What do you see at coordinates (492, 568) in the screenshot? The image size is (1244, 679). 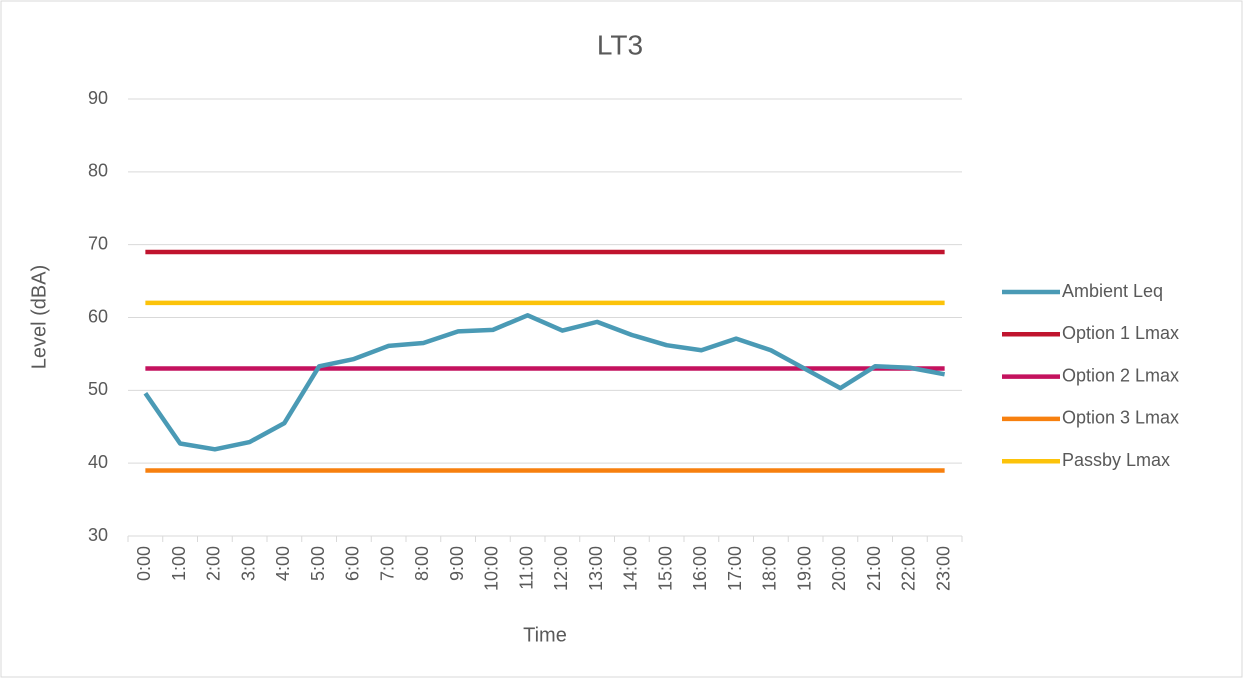 I see `x-tick-label: 10:00` at bounding box center [492, 568].